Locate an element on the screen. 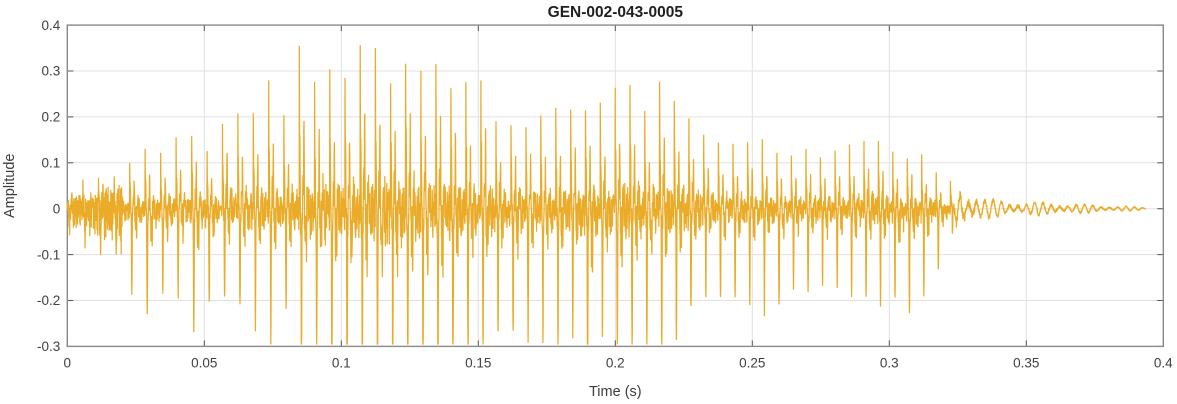 This screenshot has height=404, width=1177. x-tick-label: 0.4 is located at coordinates (1163, 362).